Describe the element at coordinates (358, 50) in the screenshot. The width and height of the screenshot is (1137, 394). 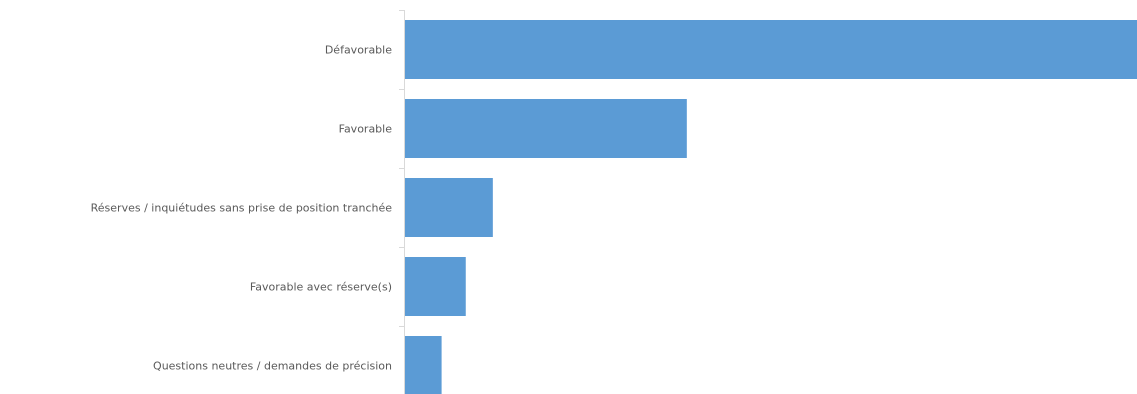
I see `category-label: Défavorable` at that location.